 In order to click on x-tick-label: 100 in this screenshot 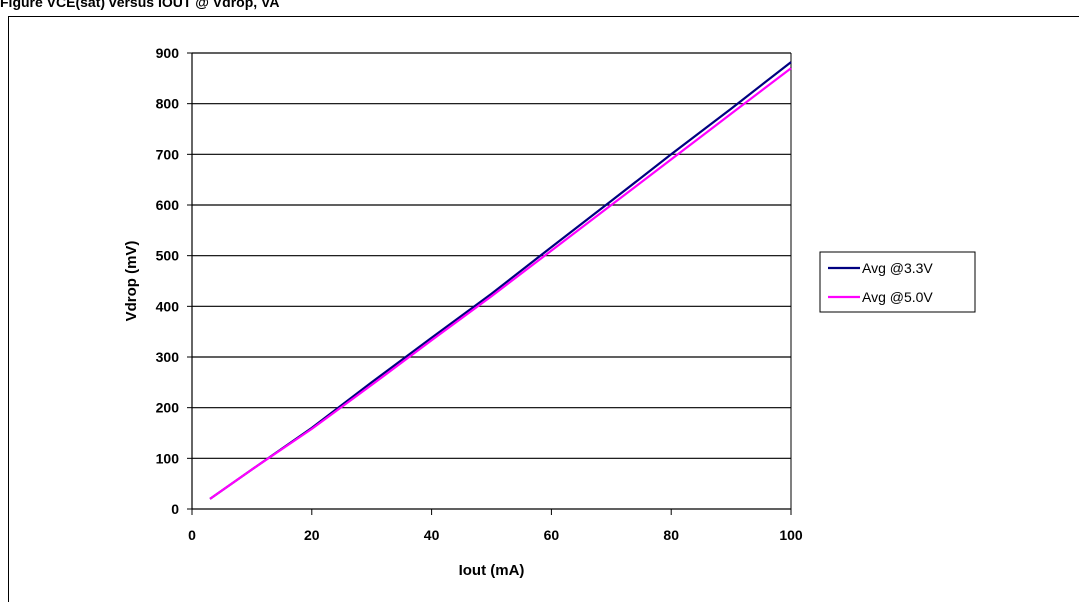, I will do `click(791, 535)`.